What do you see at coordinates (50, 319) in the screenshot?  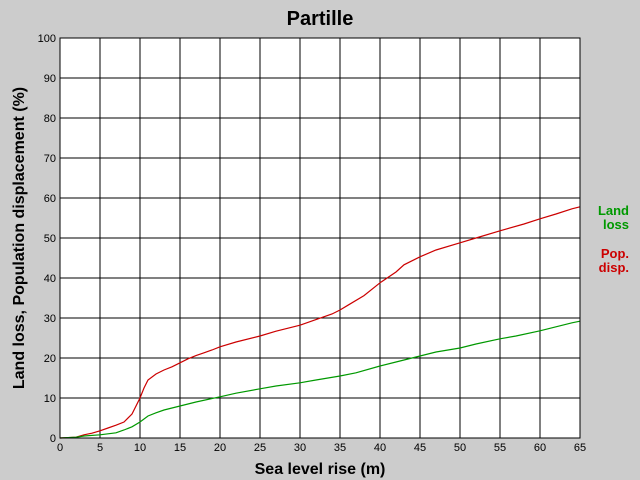 I see `y-tick-label: 30` at bounding box center [50, 319].